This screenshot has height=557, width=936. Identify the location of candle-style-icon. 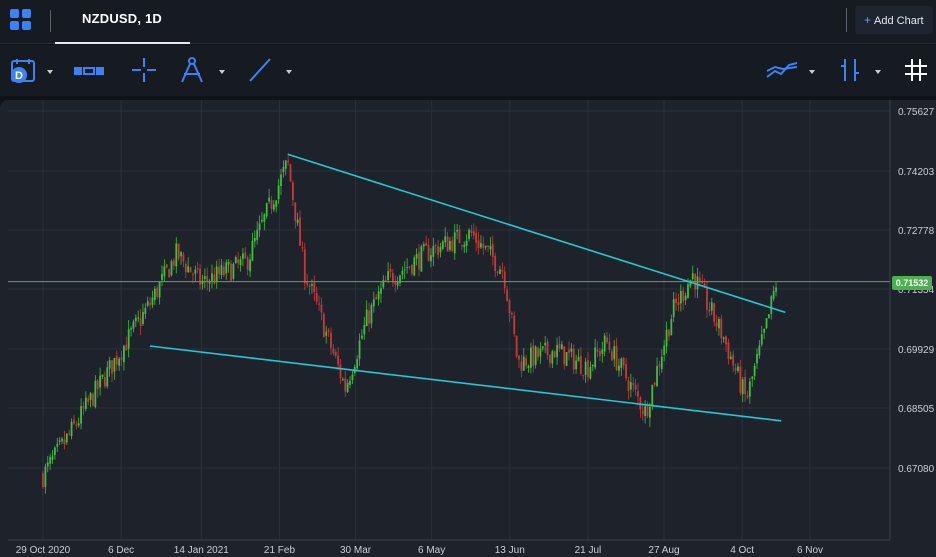
(850, 70).